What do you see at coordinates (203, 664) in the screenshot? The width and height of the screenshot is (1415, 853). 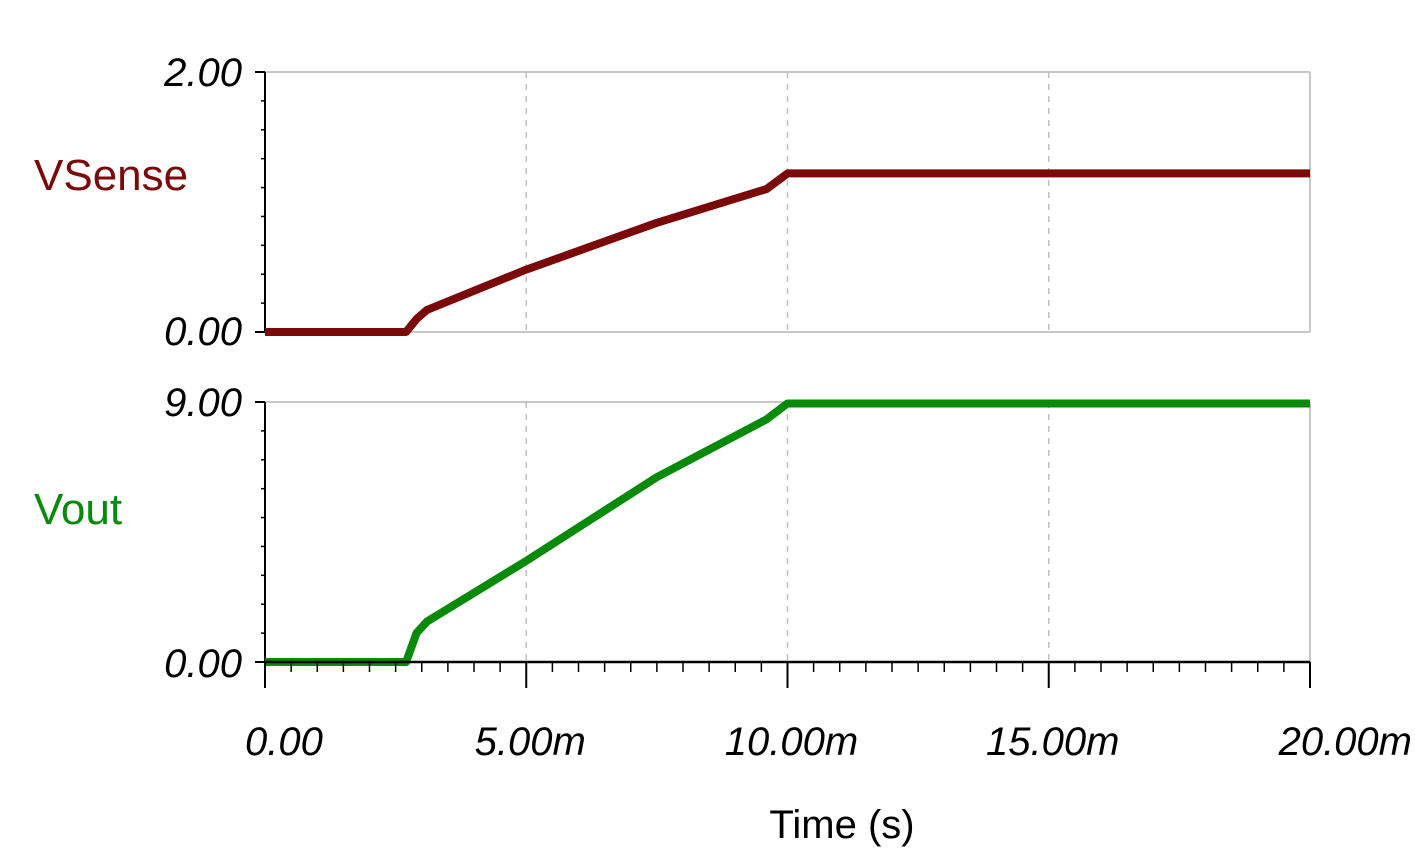 I see `vout-y-tick-min: 0.00` at bounding box center [203, 664].